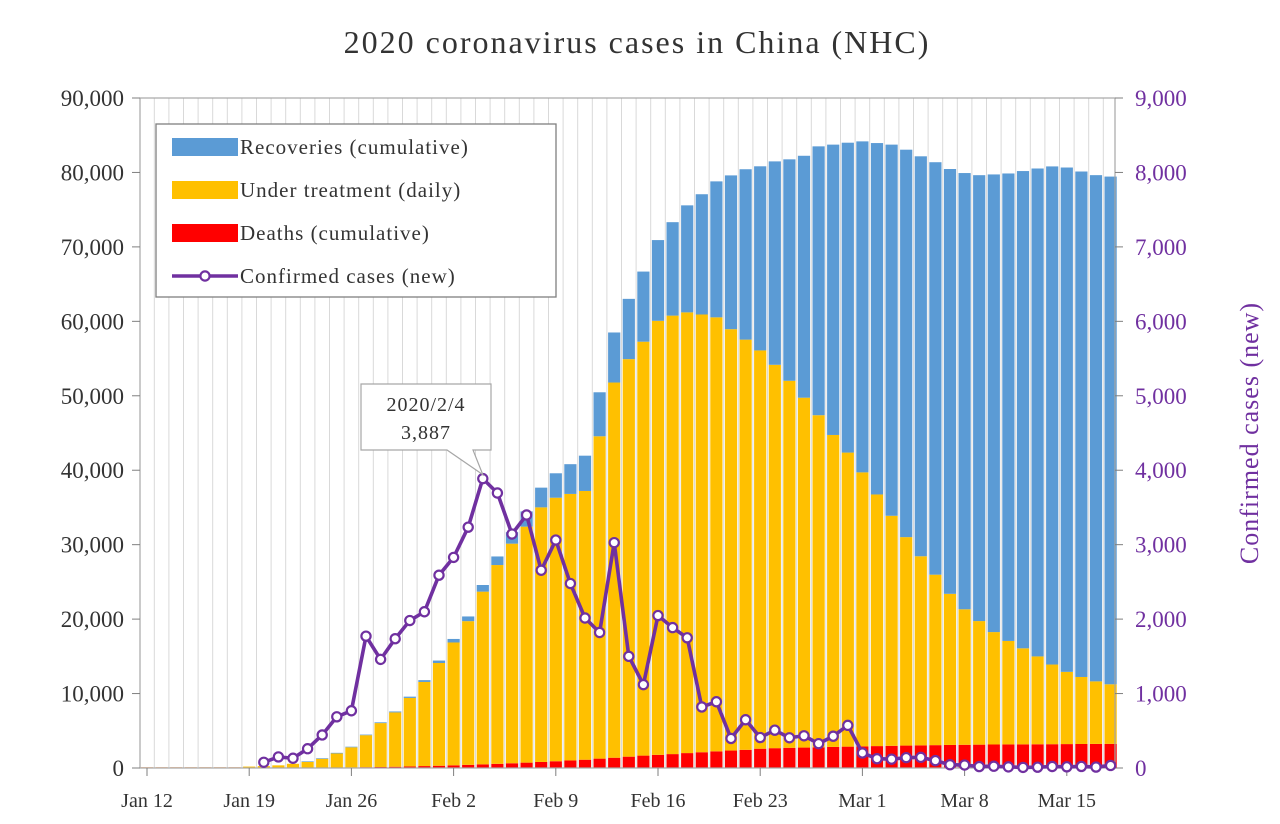 The width and height of the screenshot is (1280, 824). Describe the element at coordinates (92, 98) in the screenshot. I see `left-tick-label: 90,000` at that location.